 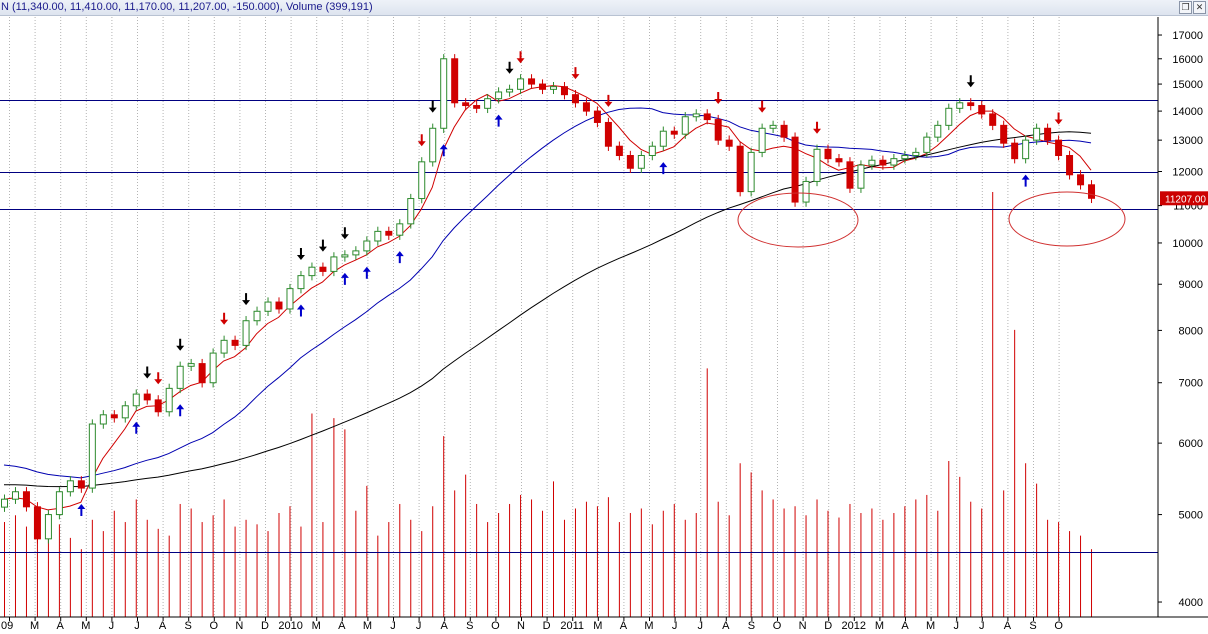 I want to click on x-tick-label: 2012, so click(x=854, y=626).